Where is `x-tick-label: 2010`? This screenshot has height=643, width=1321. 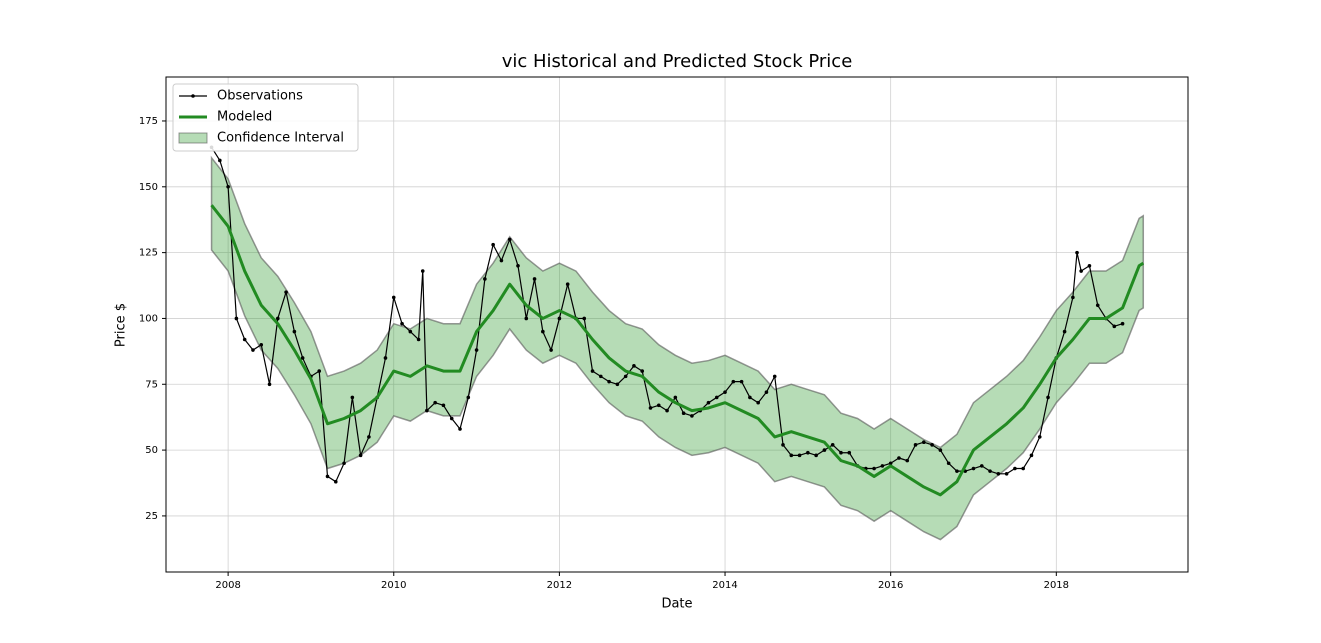 x-tick-label: 2010 is located at coordinates (393, 585).